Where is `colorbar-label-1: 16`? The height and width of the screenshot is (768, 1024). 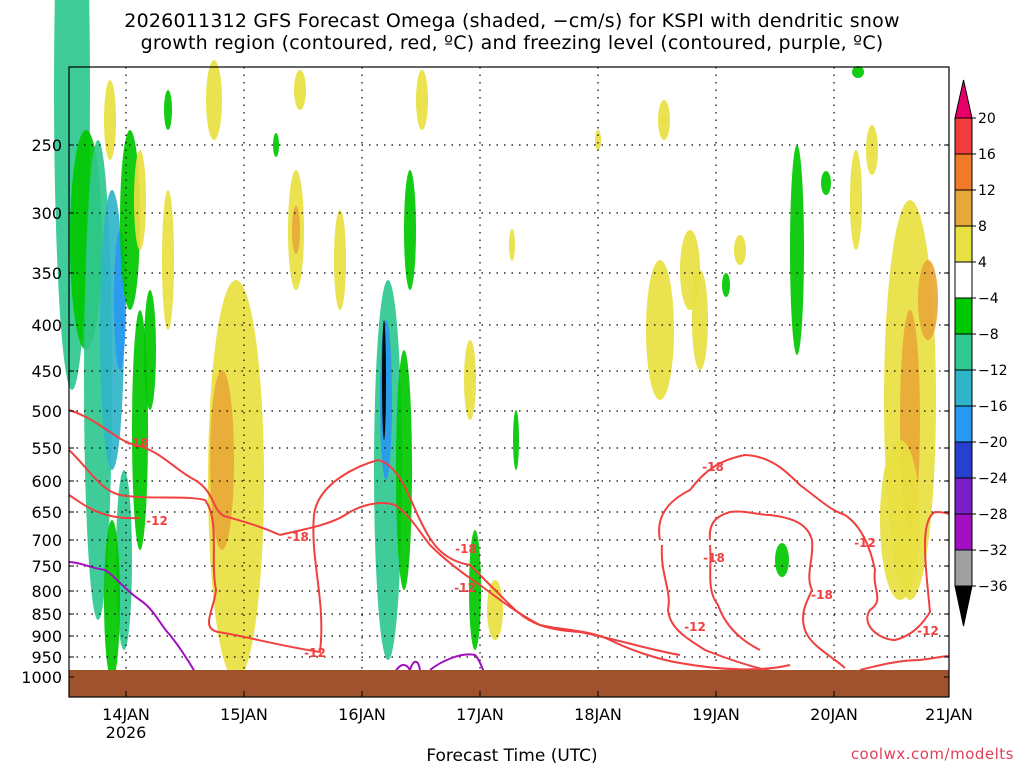
colorbar-label-1: 16 is located at coordinates (987, 155).